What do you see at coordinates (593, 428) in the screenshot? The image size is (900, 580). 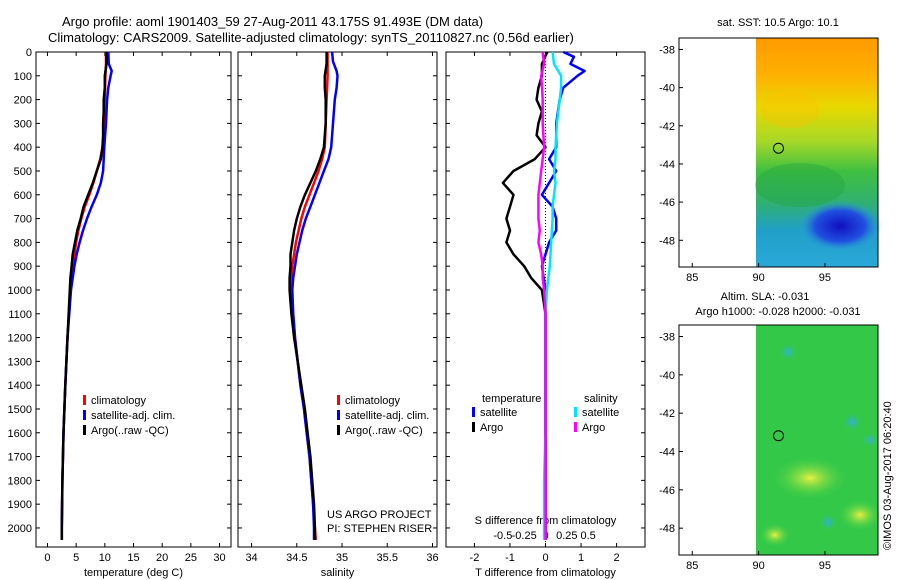 I see `legend-label: Argo` at bounding box center [593, 428].